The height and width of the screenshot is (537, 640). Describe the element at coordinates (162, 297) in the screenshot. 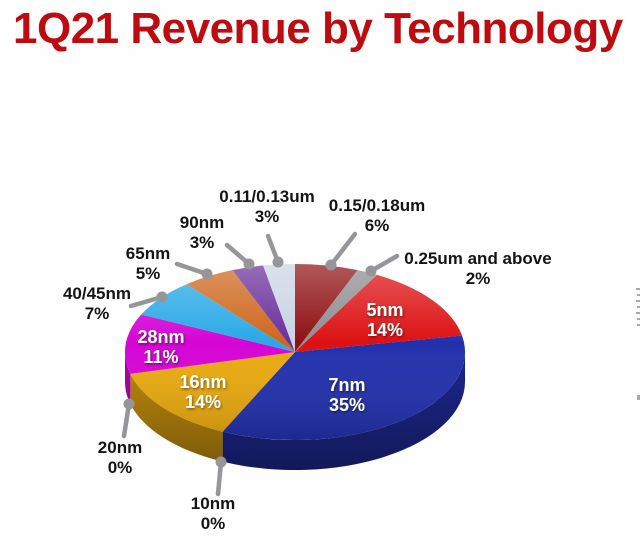

I see `callout-dot-40-45nm` at that location.